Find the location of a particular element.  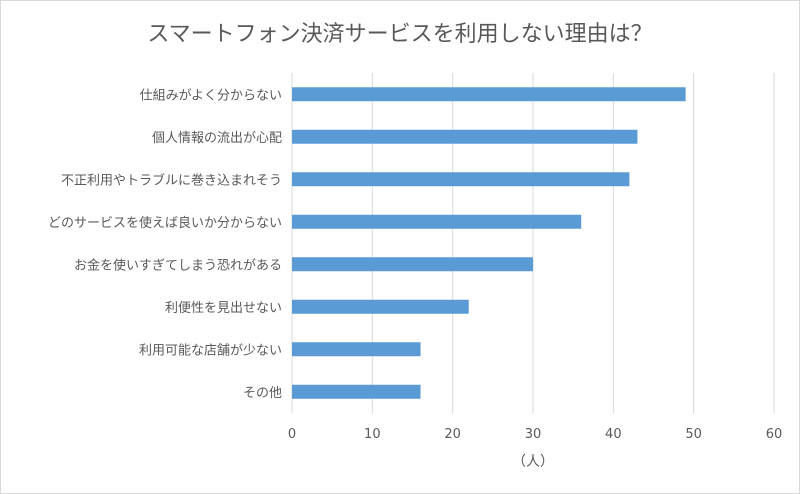

x-tick-labels: 0 10 20 30 40 50 60 is located at coordinates (535, 434).